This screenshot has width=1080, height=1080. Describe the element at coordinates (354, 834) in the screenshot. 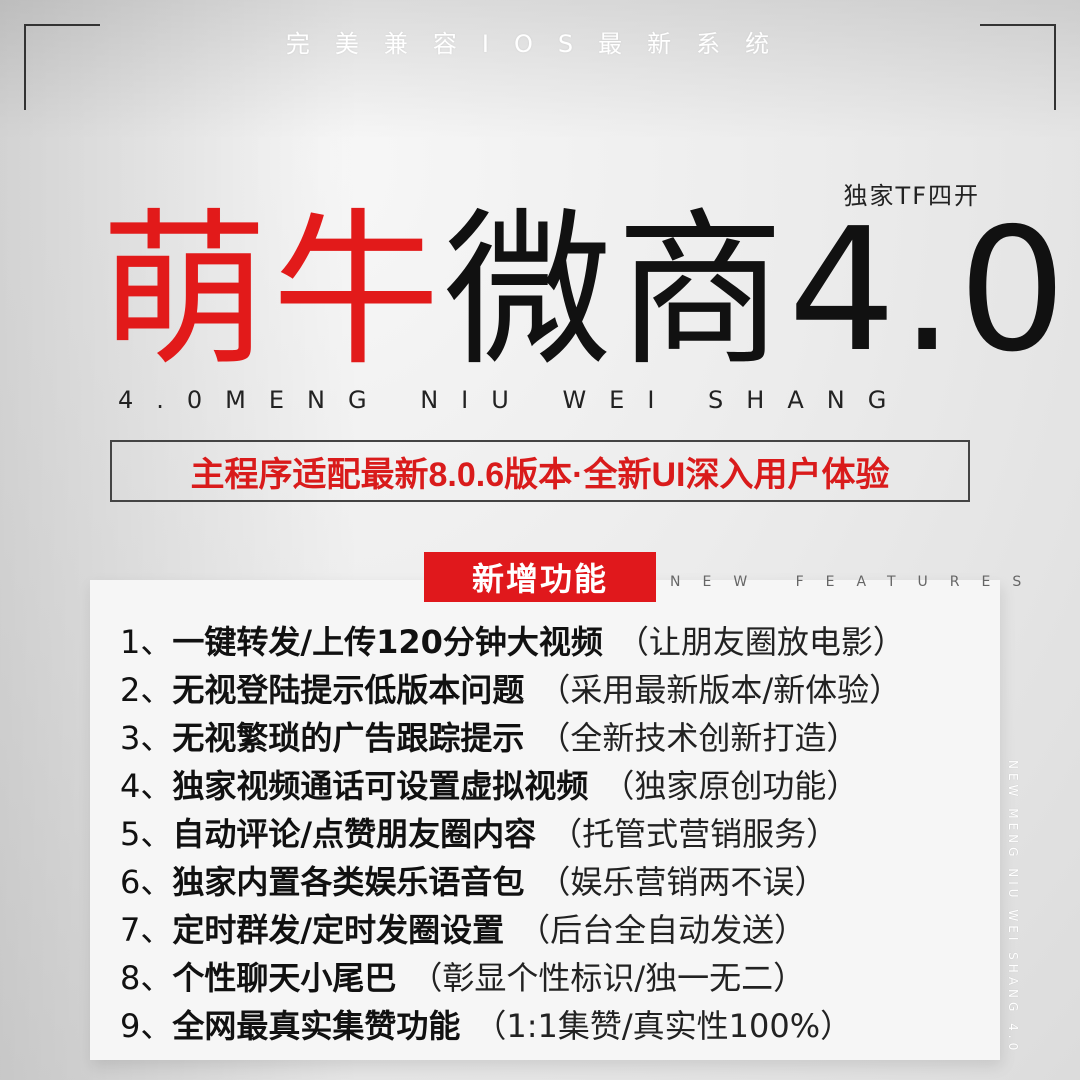

I see `feature-title: 自动评论/点赞朋友圈内容` at that location.